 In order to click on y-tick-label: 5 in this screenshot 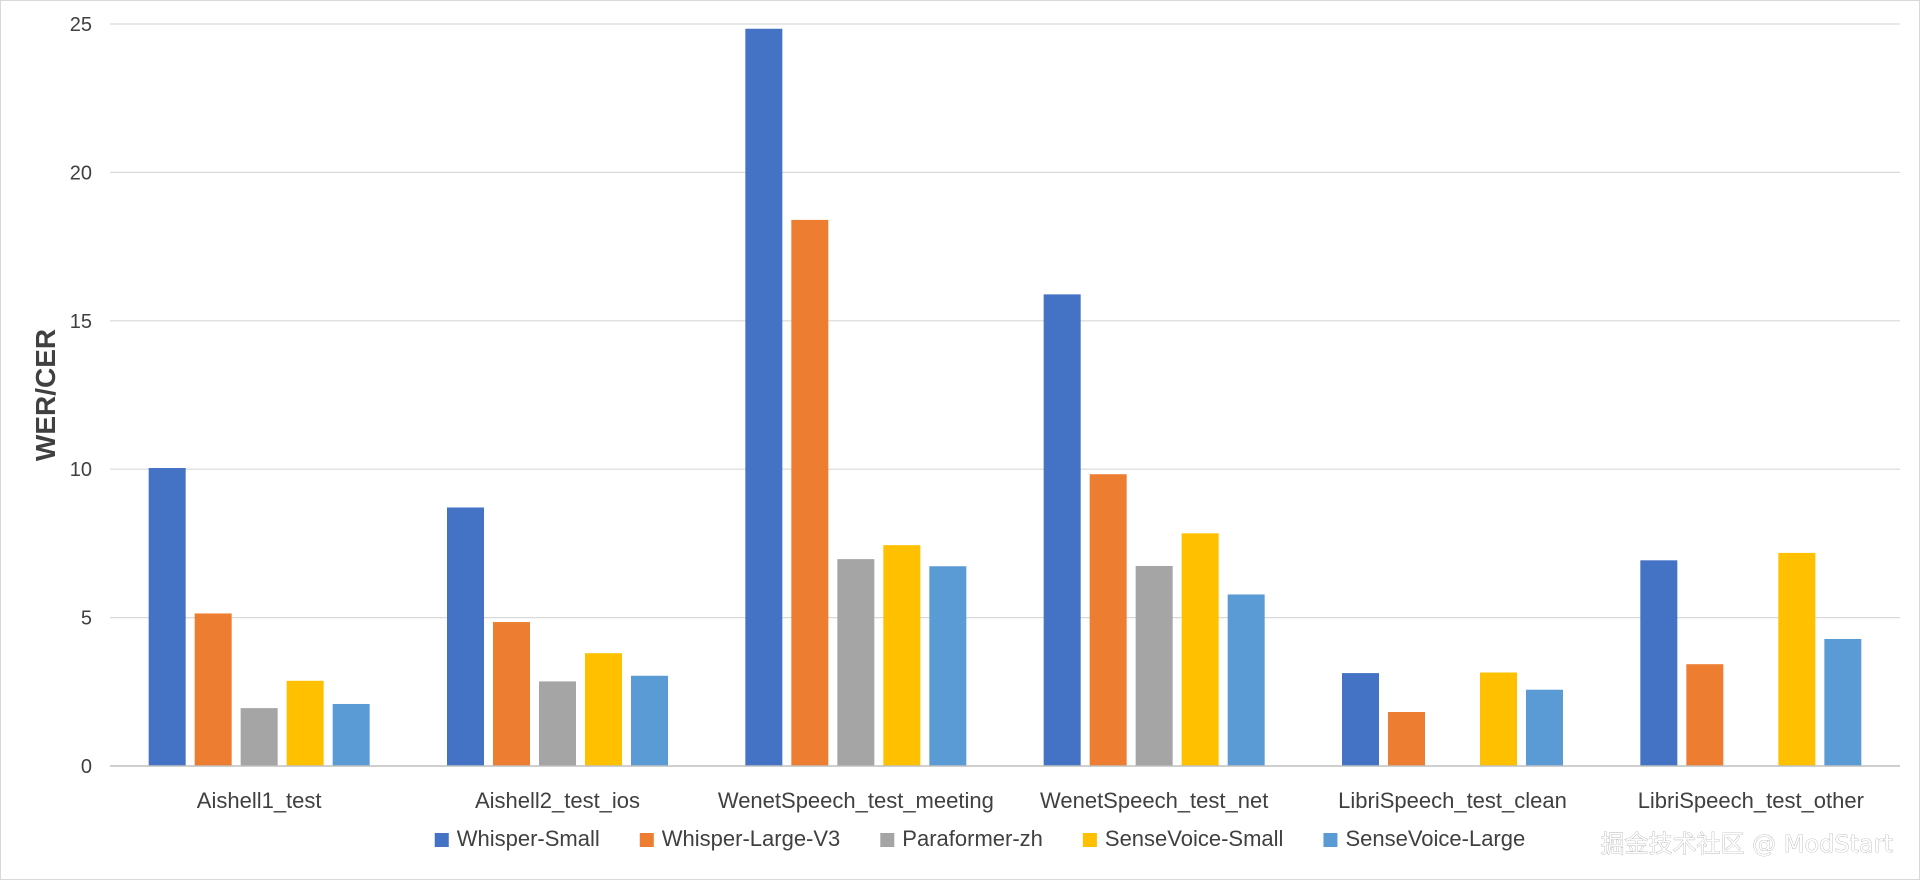, I will do `click(86, 619)`.